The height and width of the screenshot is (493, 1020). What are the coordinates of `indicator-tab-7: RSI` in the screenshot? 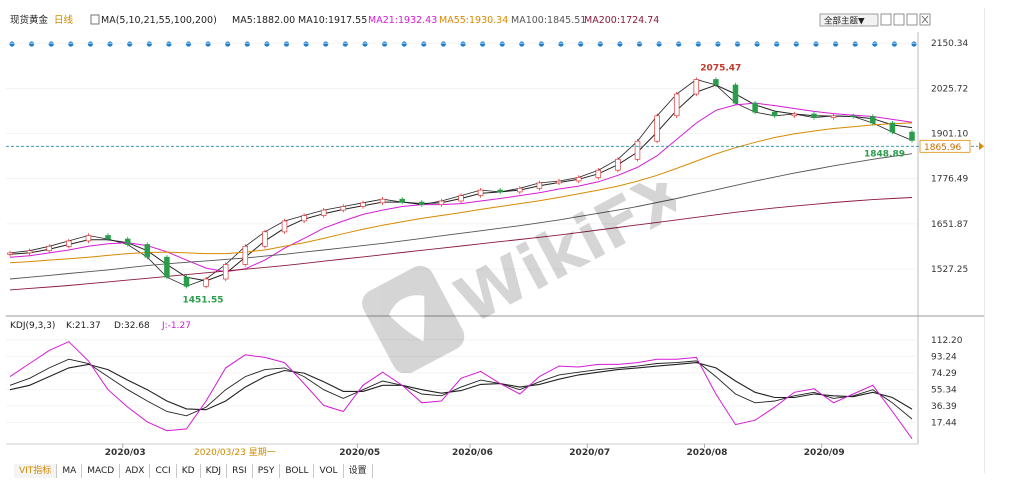 It's located at (240, 471).